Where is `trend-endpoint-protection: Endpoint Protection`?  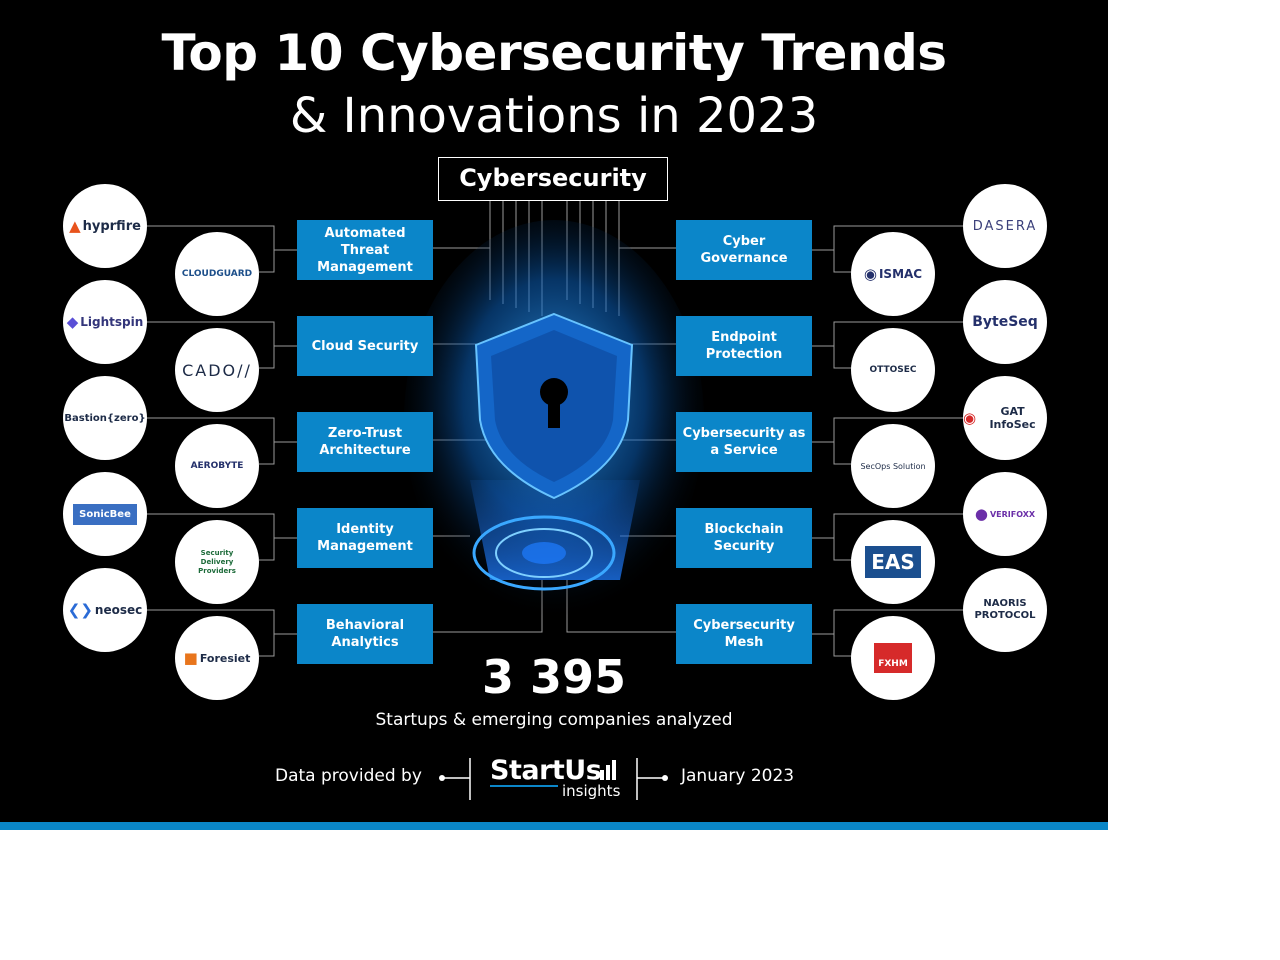
trend-endpoint-protection: Endpoint Protection is located at coordinates (744, 346).